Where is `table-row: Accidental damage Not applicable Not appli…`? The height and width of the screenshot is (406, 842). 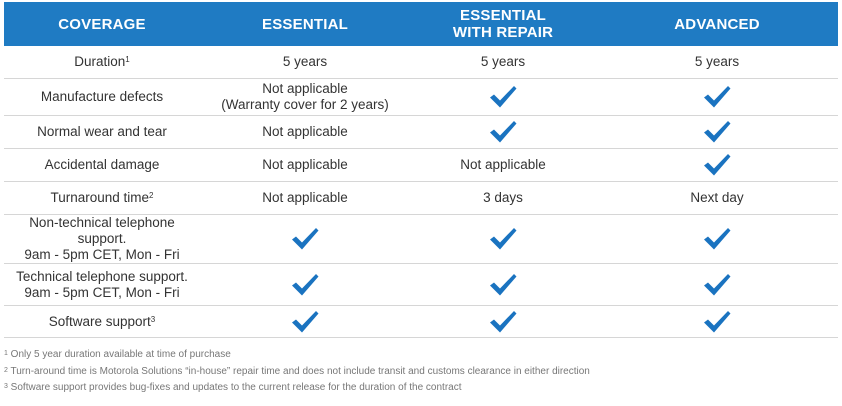 table-row: Accidental damage Not applicable Not appli… is located at coordinates (421, 165).